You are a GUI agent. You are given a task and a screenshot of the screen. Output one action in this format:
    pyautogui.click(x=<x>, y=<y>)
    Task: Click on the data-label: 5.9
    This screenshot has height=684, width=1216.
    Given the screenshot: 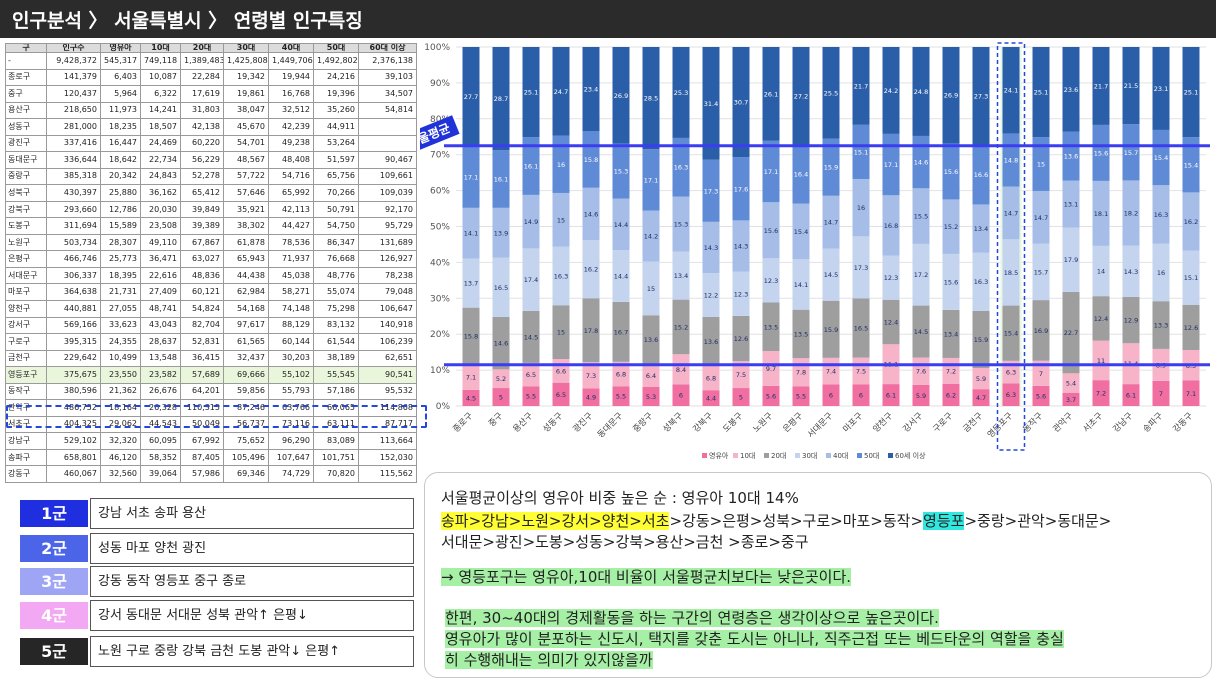 What is the action you would take?
    pyautogui.click(x=981, y=379)
    